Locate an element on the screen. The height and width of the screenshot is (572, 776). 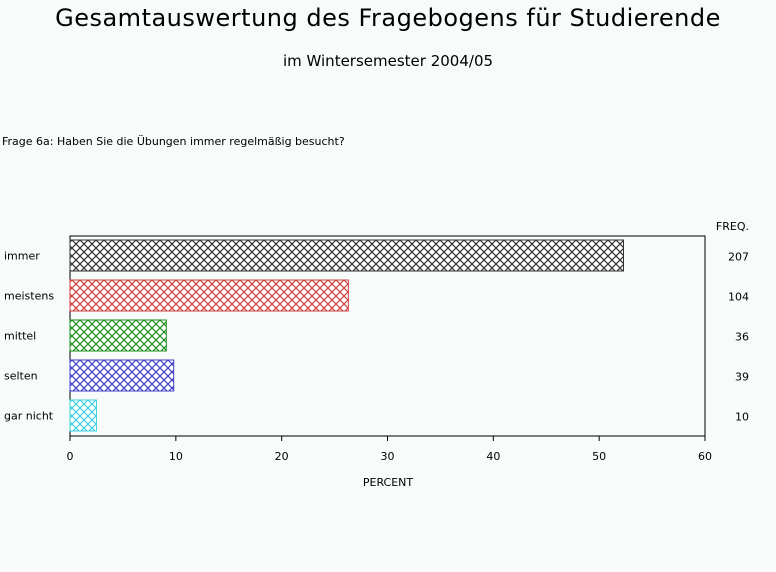
freq-value: 207 is located at coordinates (738, 257).